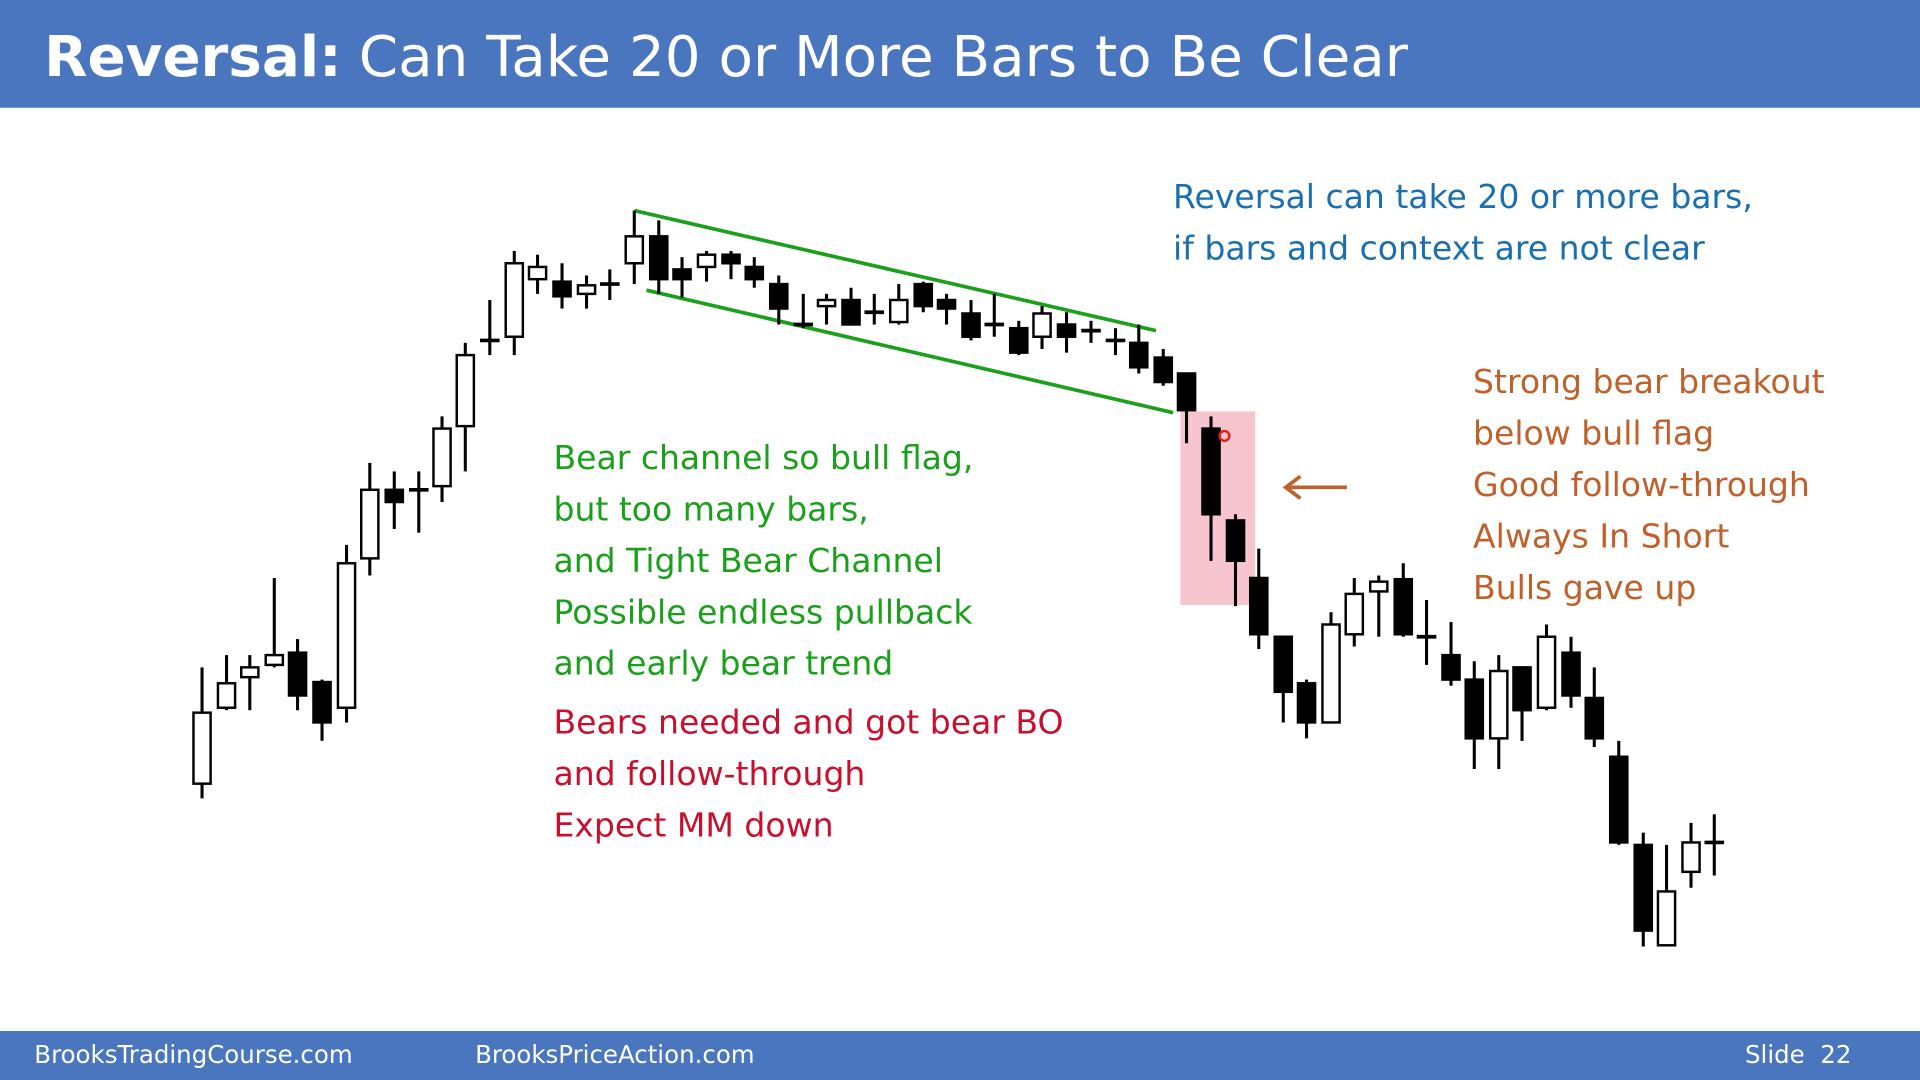 This screenshot has width=1920, height=1080. Describe the element at coordinates (710, 508) in the screenshot. I see `annotation-line: but too many bars,` at that location.